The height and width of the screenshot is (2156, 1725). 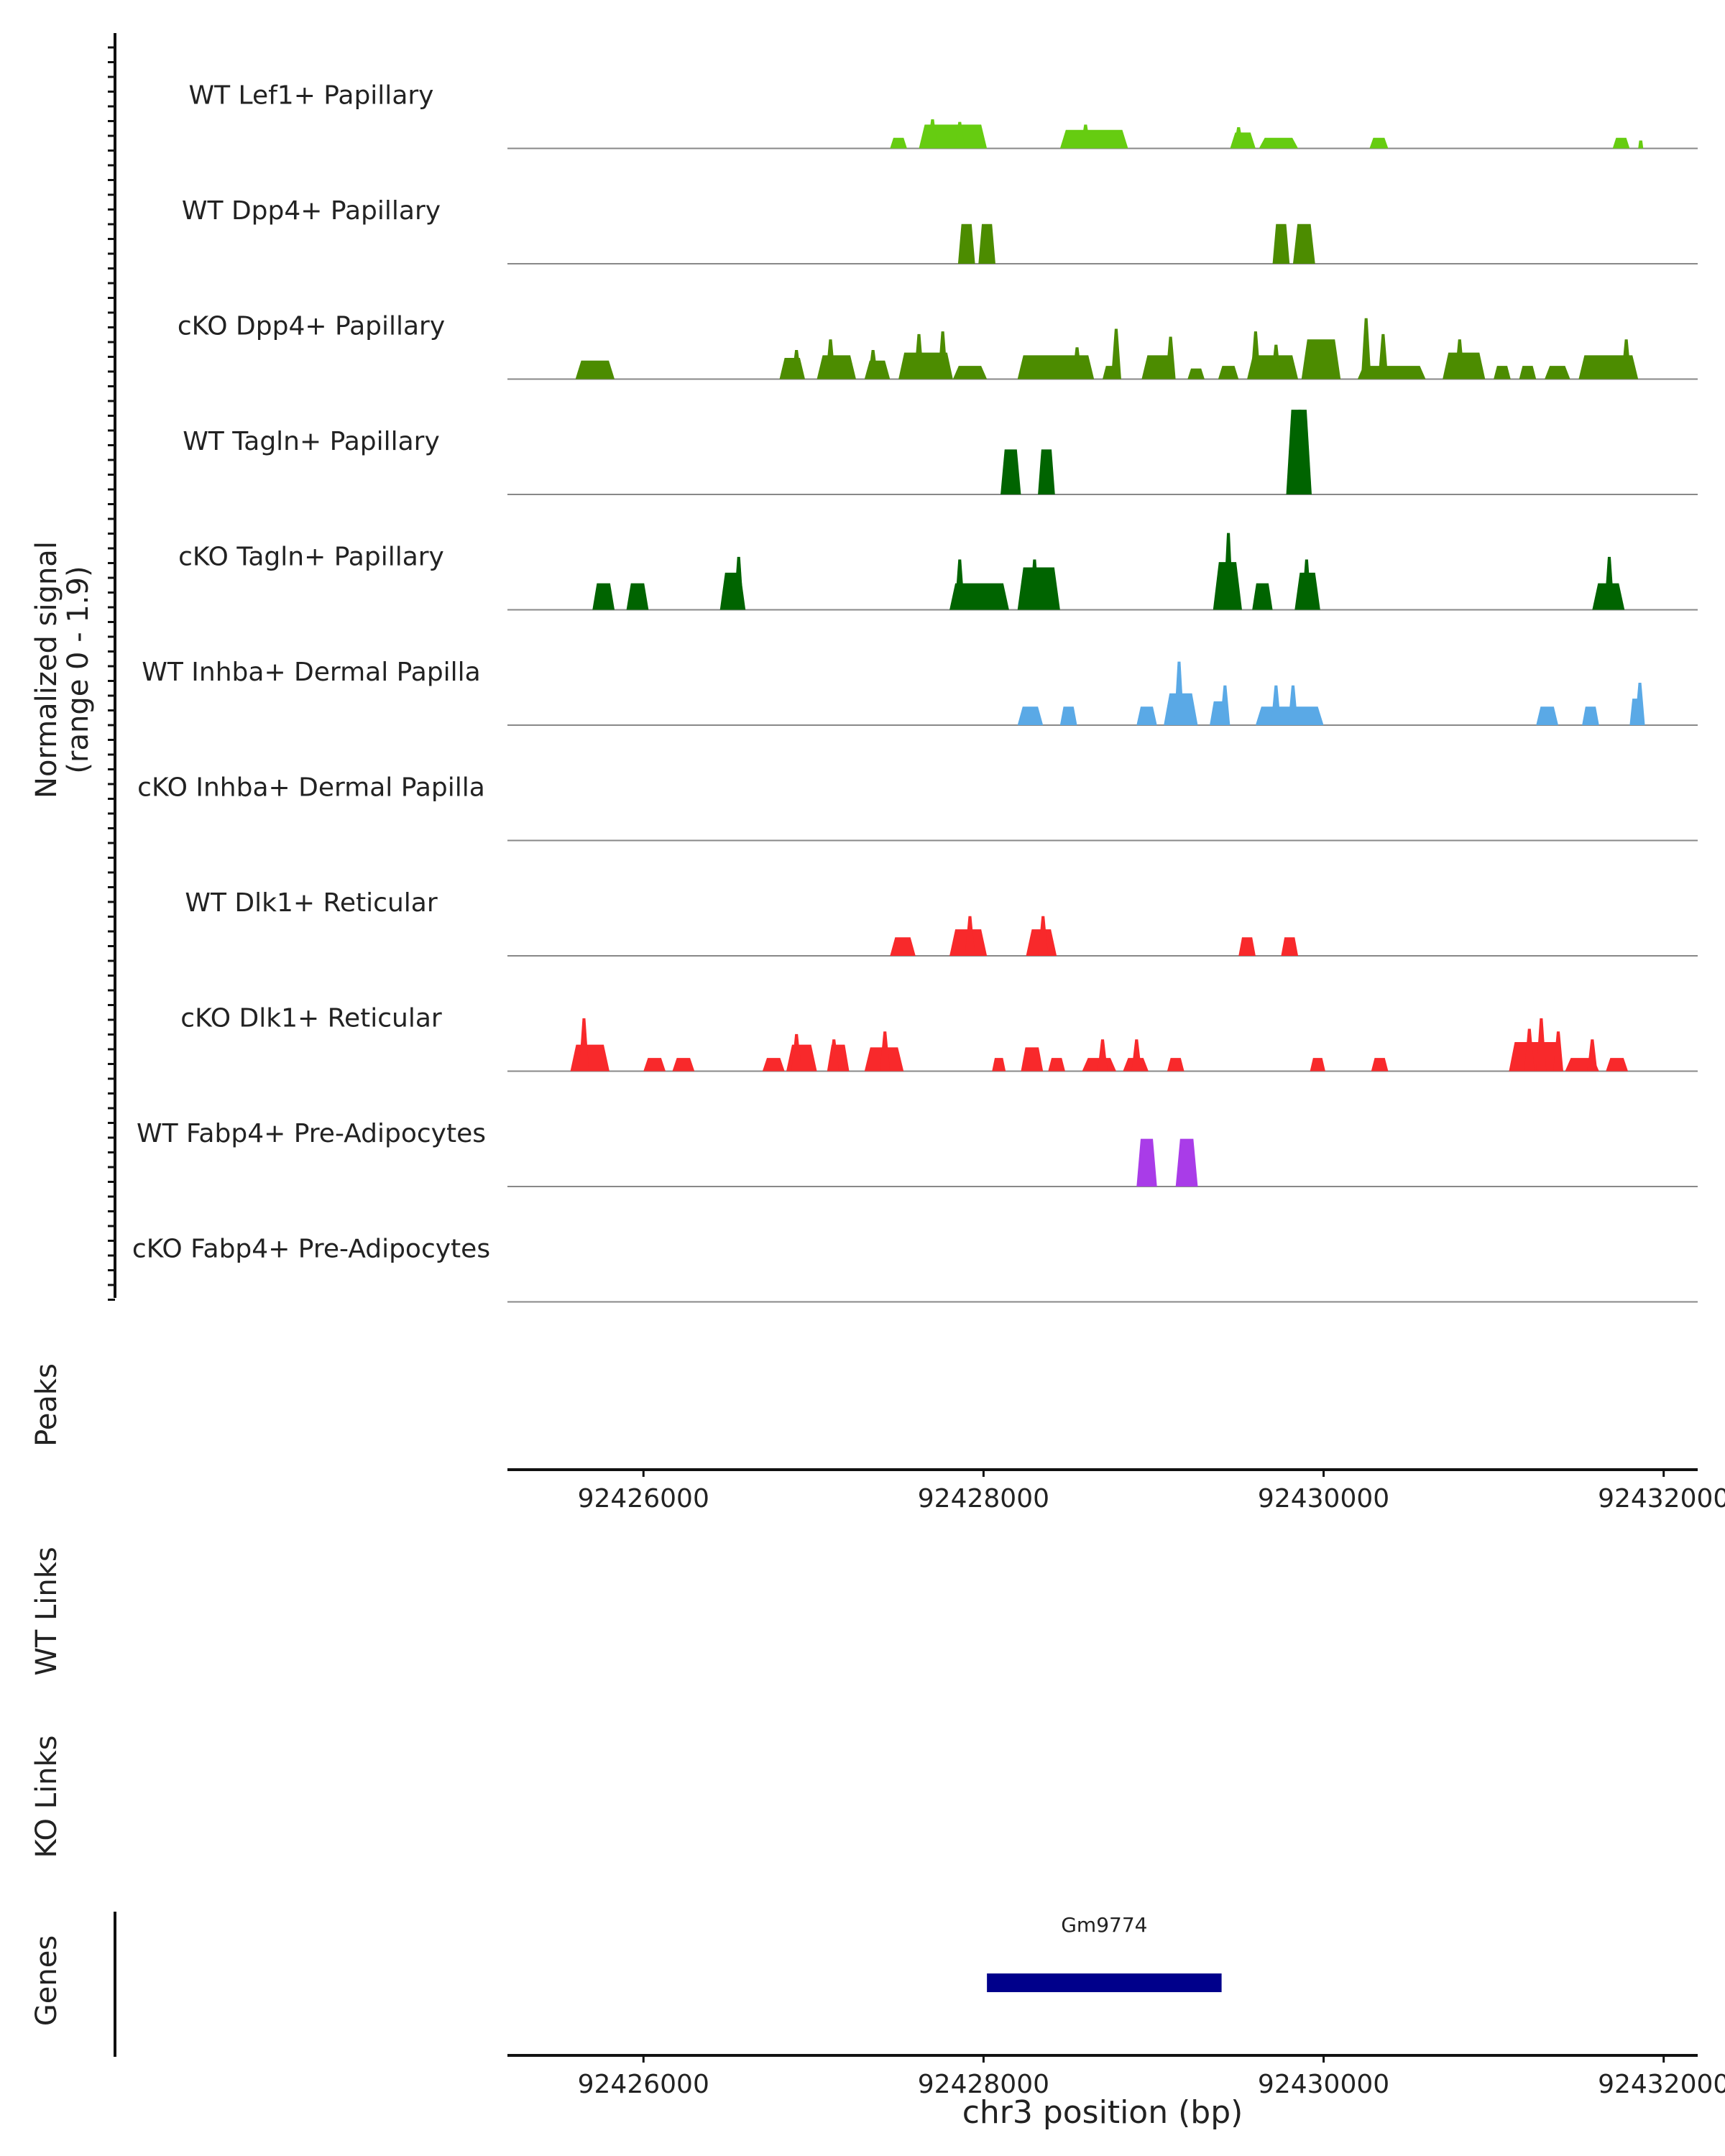 I want to click on track-label: cKO Dlk1+ Reticular, so click(x=311, y=1018).